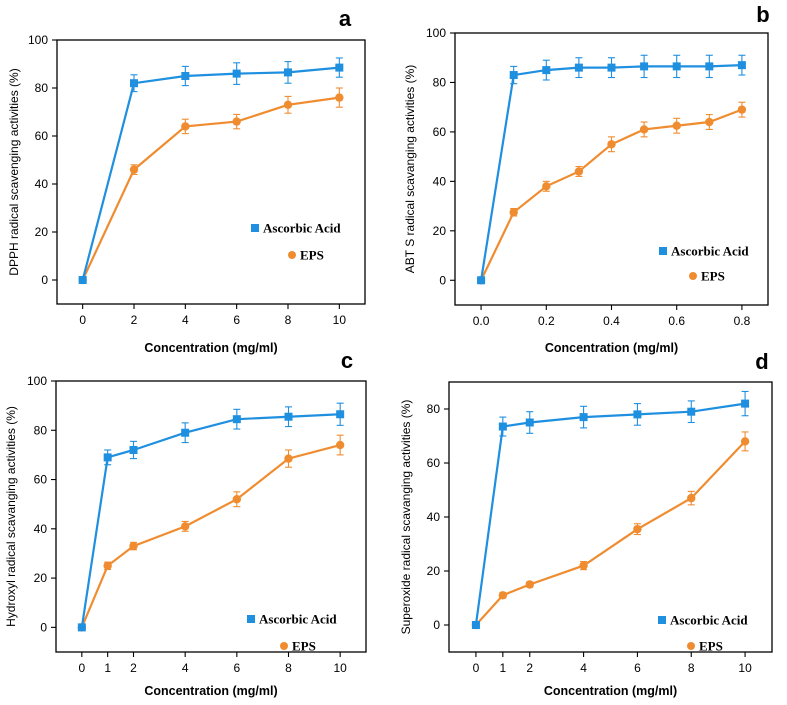 The width and height of the screenshot is (787, 705). What do you see at coordinates (107, 668) in the screenshot?
I see `x-tick-label: 1` at bounding box center [107, 668].